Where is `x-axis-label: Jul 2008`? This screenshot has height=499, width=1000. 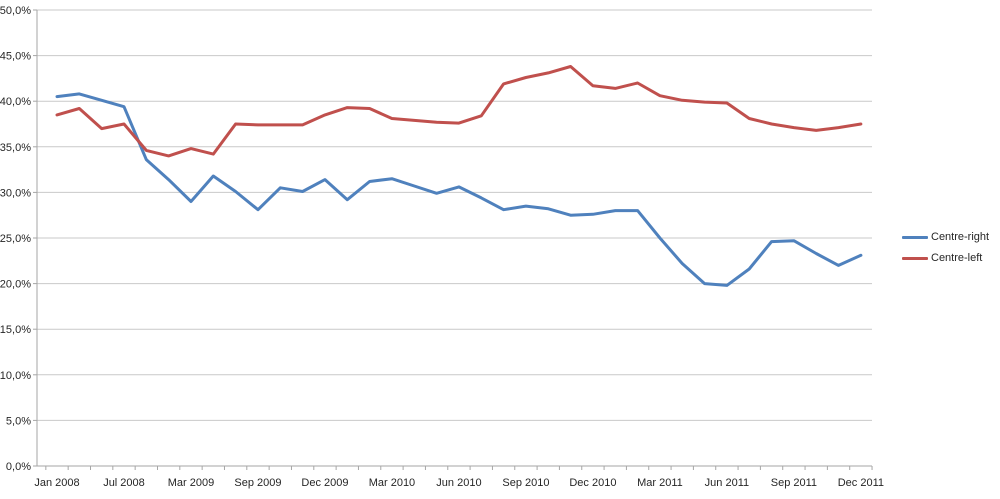 x-axis-label: Jul 2008 is located at coordinates (124, 483).